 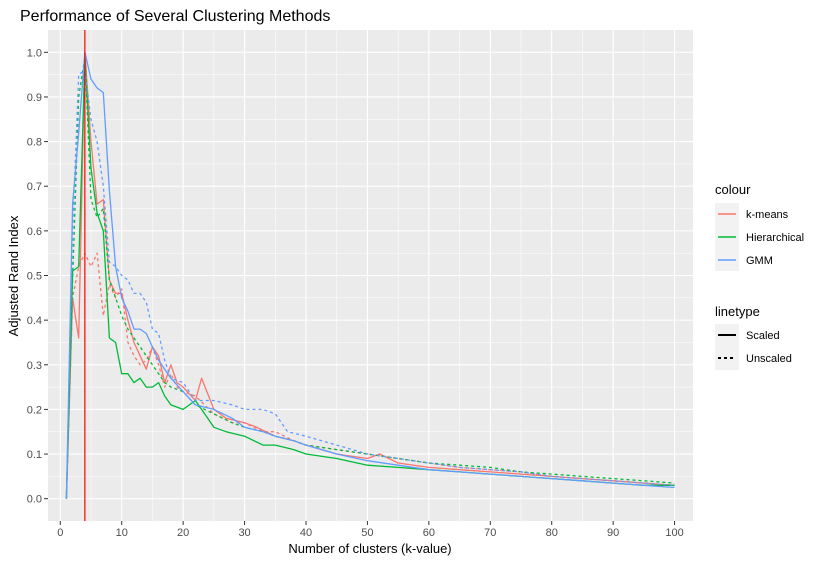 What do you see at coordinates (34, 98) in the screenshot?
I see `y-tick-label: 0.9` at bounding box center [34, 98].